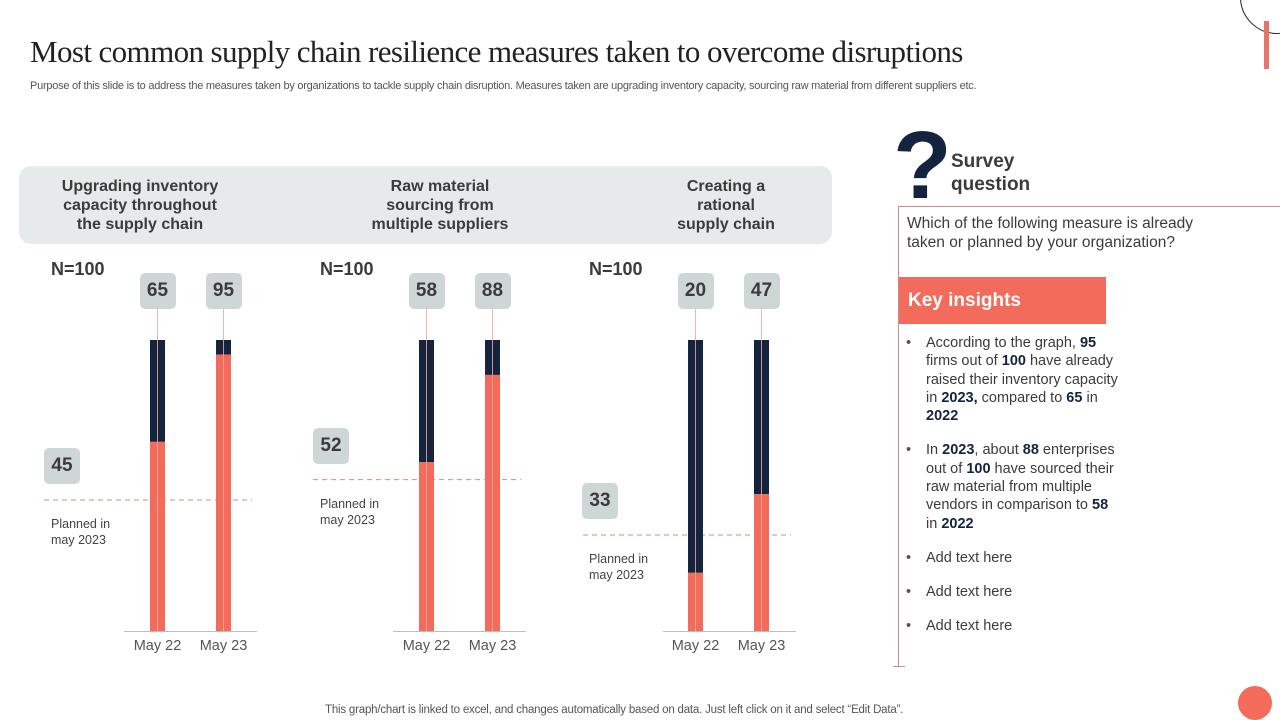 The height and width of the screenshot is (720, 1280). Describe the element at coordinates (1020, 459) in the screenshot. I see `insight-text: enterprises out of` at that location.